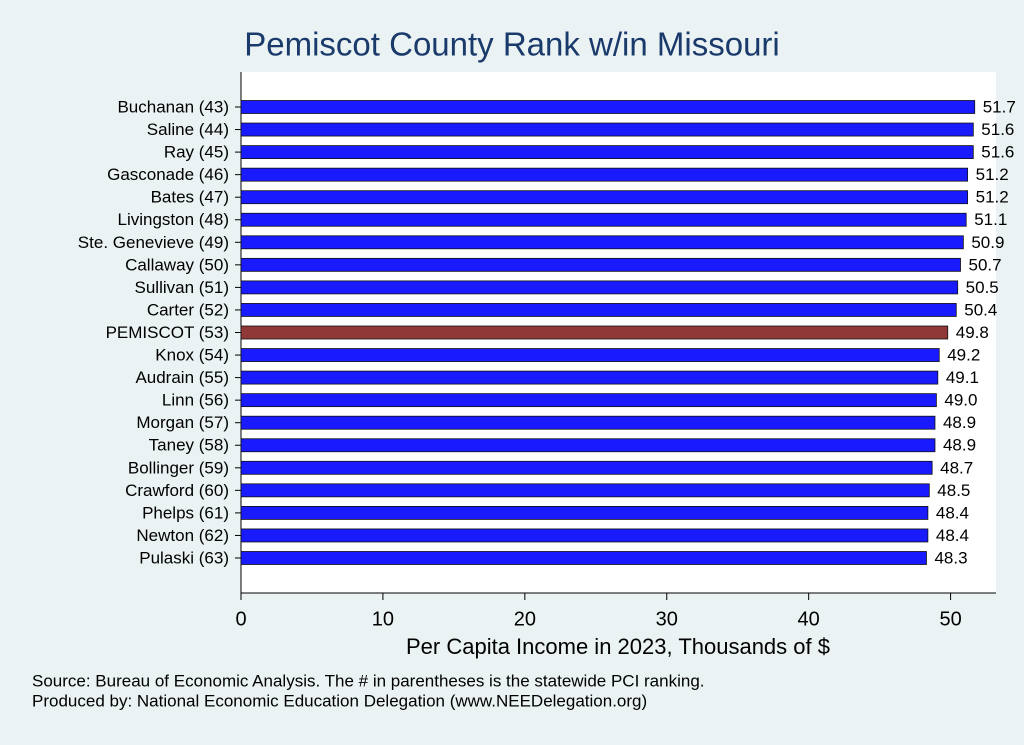 The height and width of the screenshot is (745, 1024). What do you see at coordinates (173, 219) in the screenshot?
I see `y-tick-label: Livingston (48)` at bounding box center [173, 219].